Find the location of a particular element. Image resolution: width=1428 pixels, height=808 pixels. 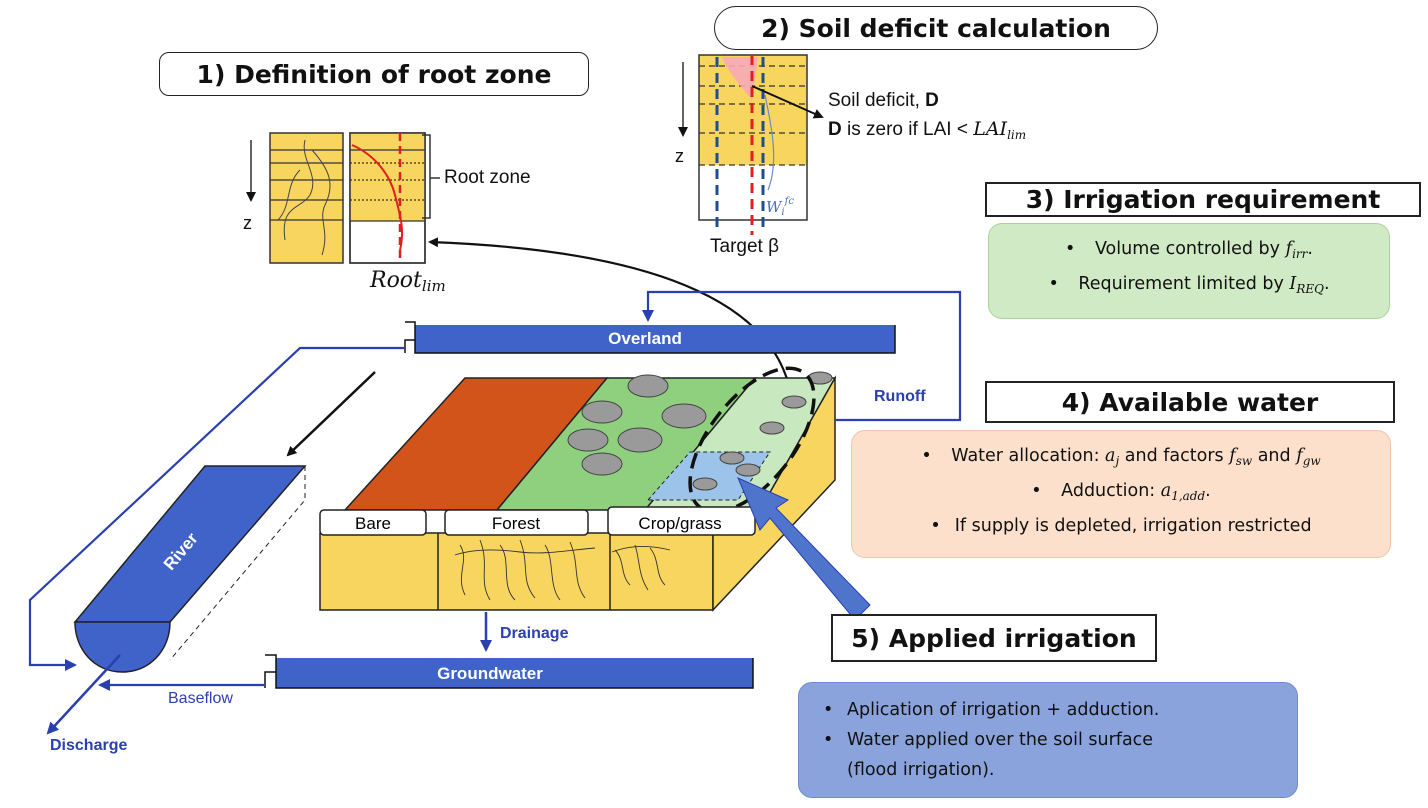

title-soil-deficit: 2) Soil deficit calculation is located at coordinates (936, 28).